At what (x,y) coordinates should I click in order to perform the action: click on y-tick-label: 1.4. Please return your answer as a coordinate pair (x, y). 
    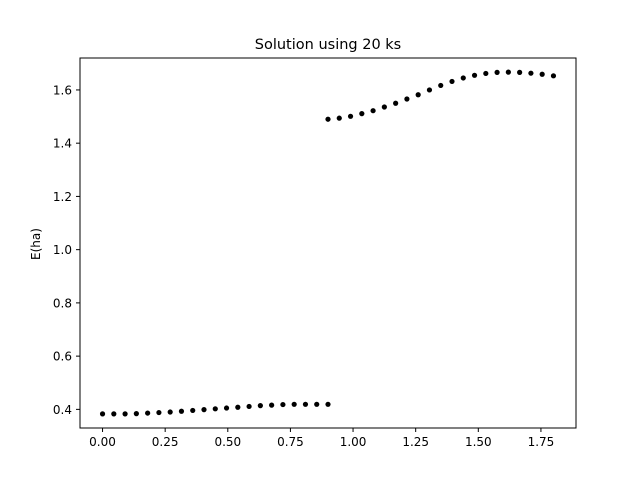
    Looking at the image, I should click on (62, 144).